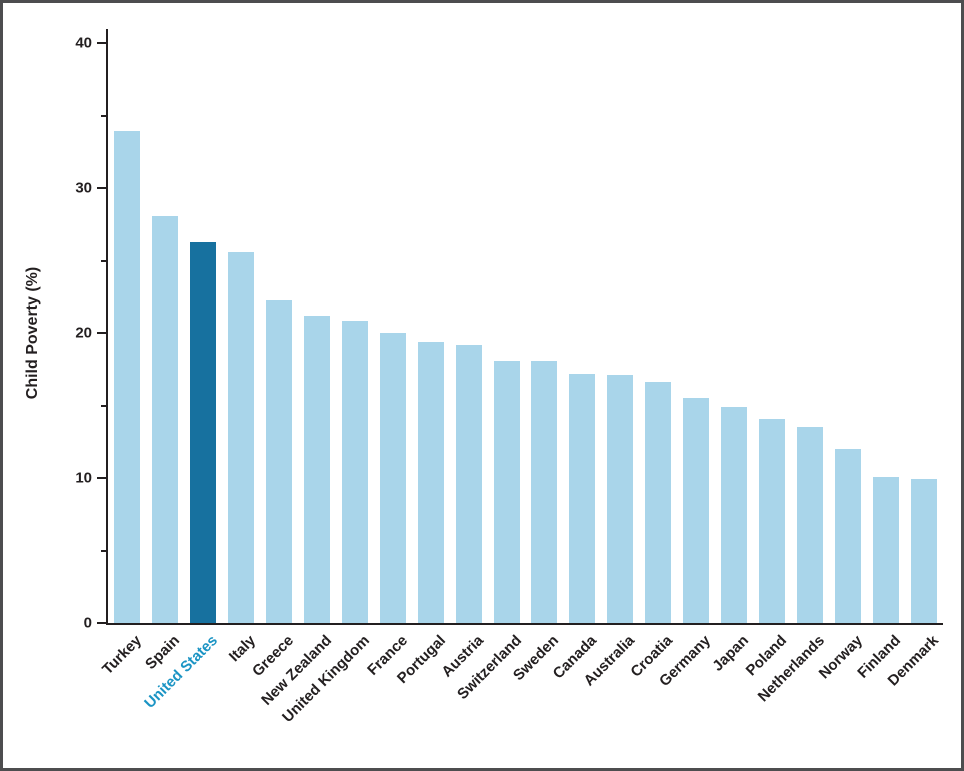 The image size is (964, 771). What do you see at coordinates (278, 461) in the screenshot?
I see `bar-greece` at bounding box center [278, 461].